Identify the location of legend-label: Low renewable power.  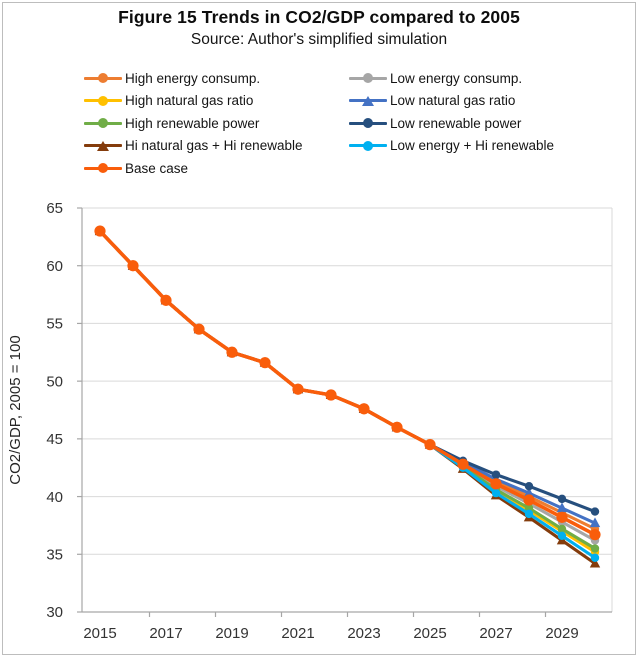
(456, 123).